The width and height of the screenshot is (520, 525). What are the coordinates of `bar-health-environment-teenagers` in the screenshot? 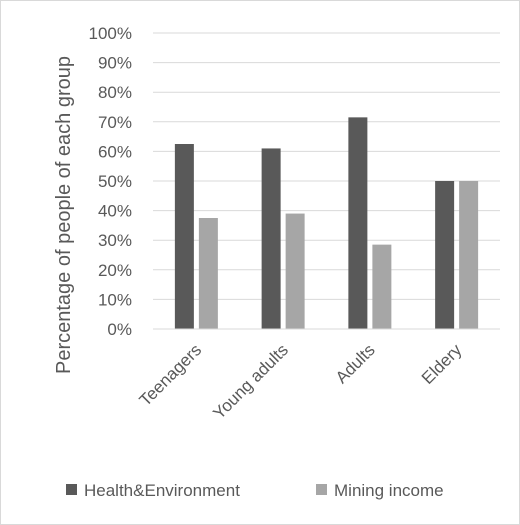 It's located at (184, 236).